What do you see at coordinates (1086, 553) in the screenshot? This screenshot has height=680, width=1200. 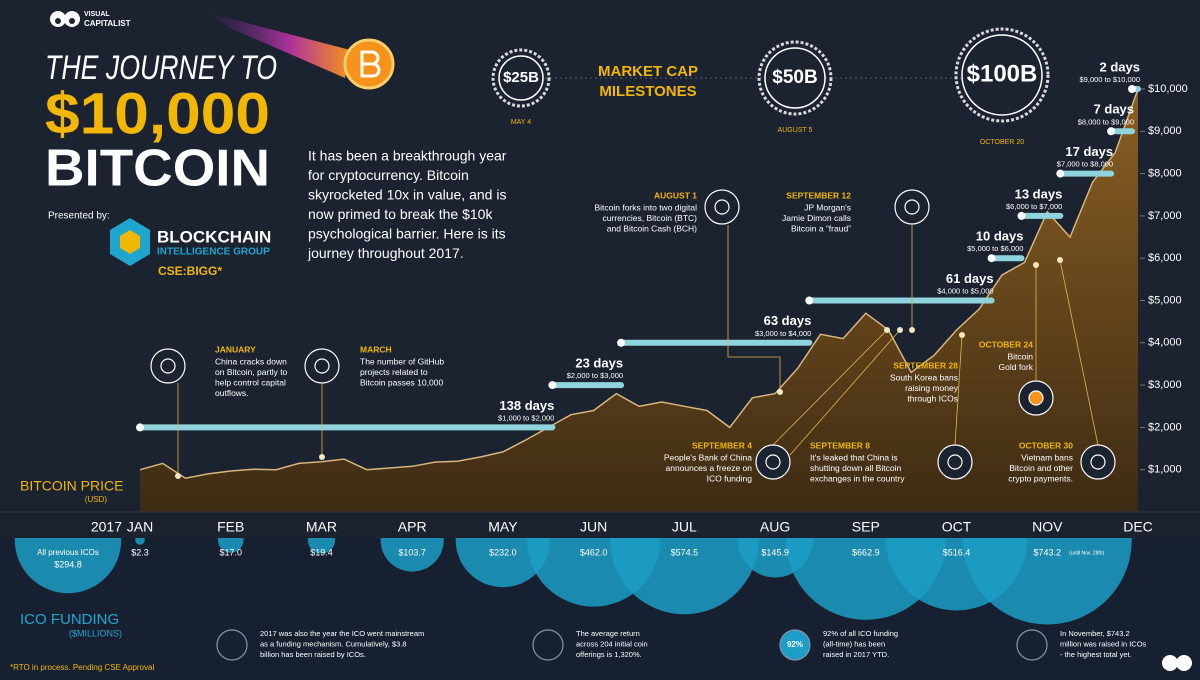 I see `ico-note: (until Nov. 28th)` at bounding box center [1086, 553].